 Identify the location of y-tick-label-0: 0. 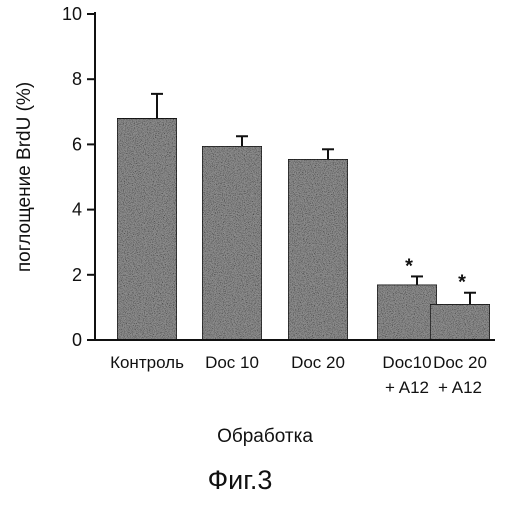
(77, 340).